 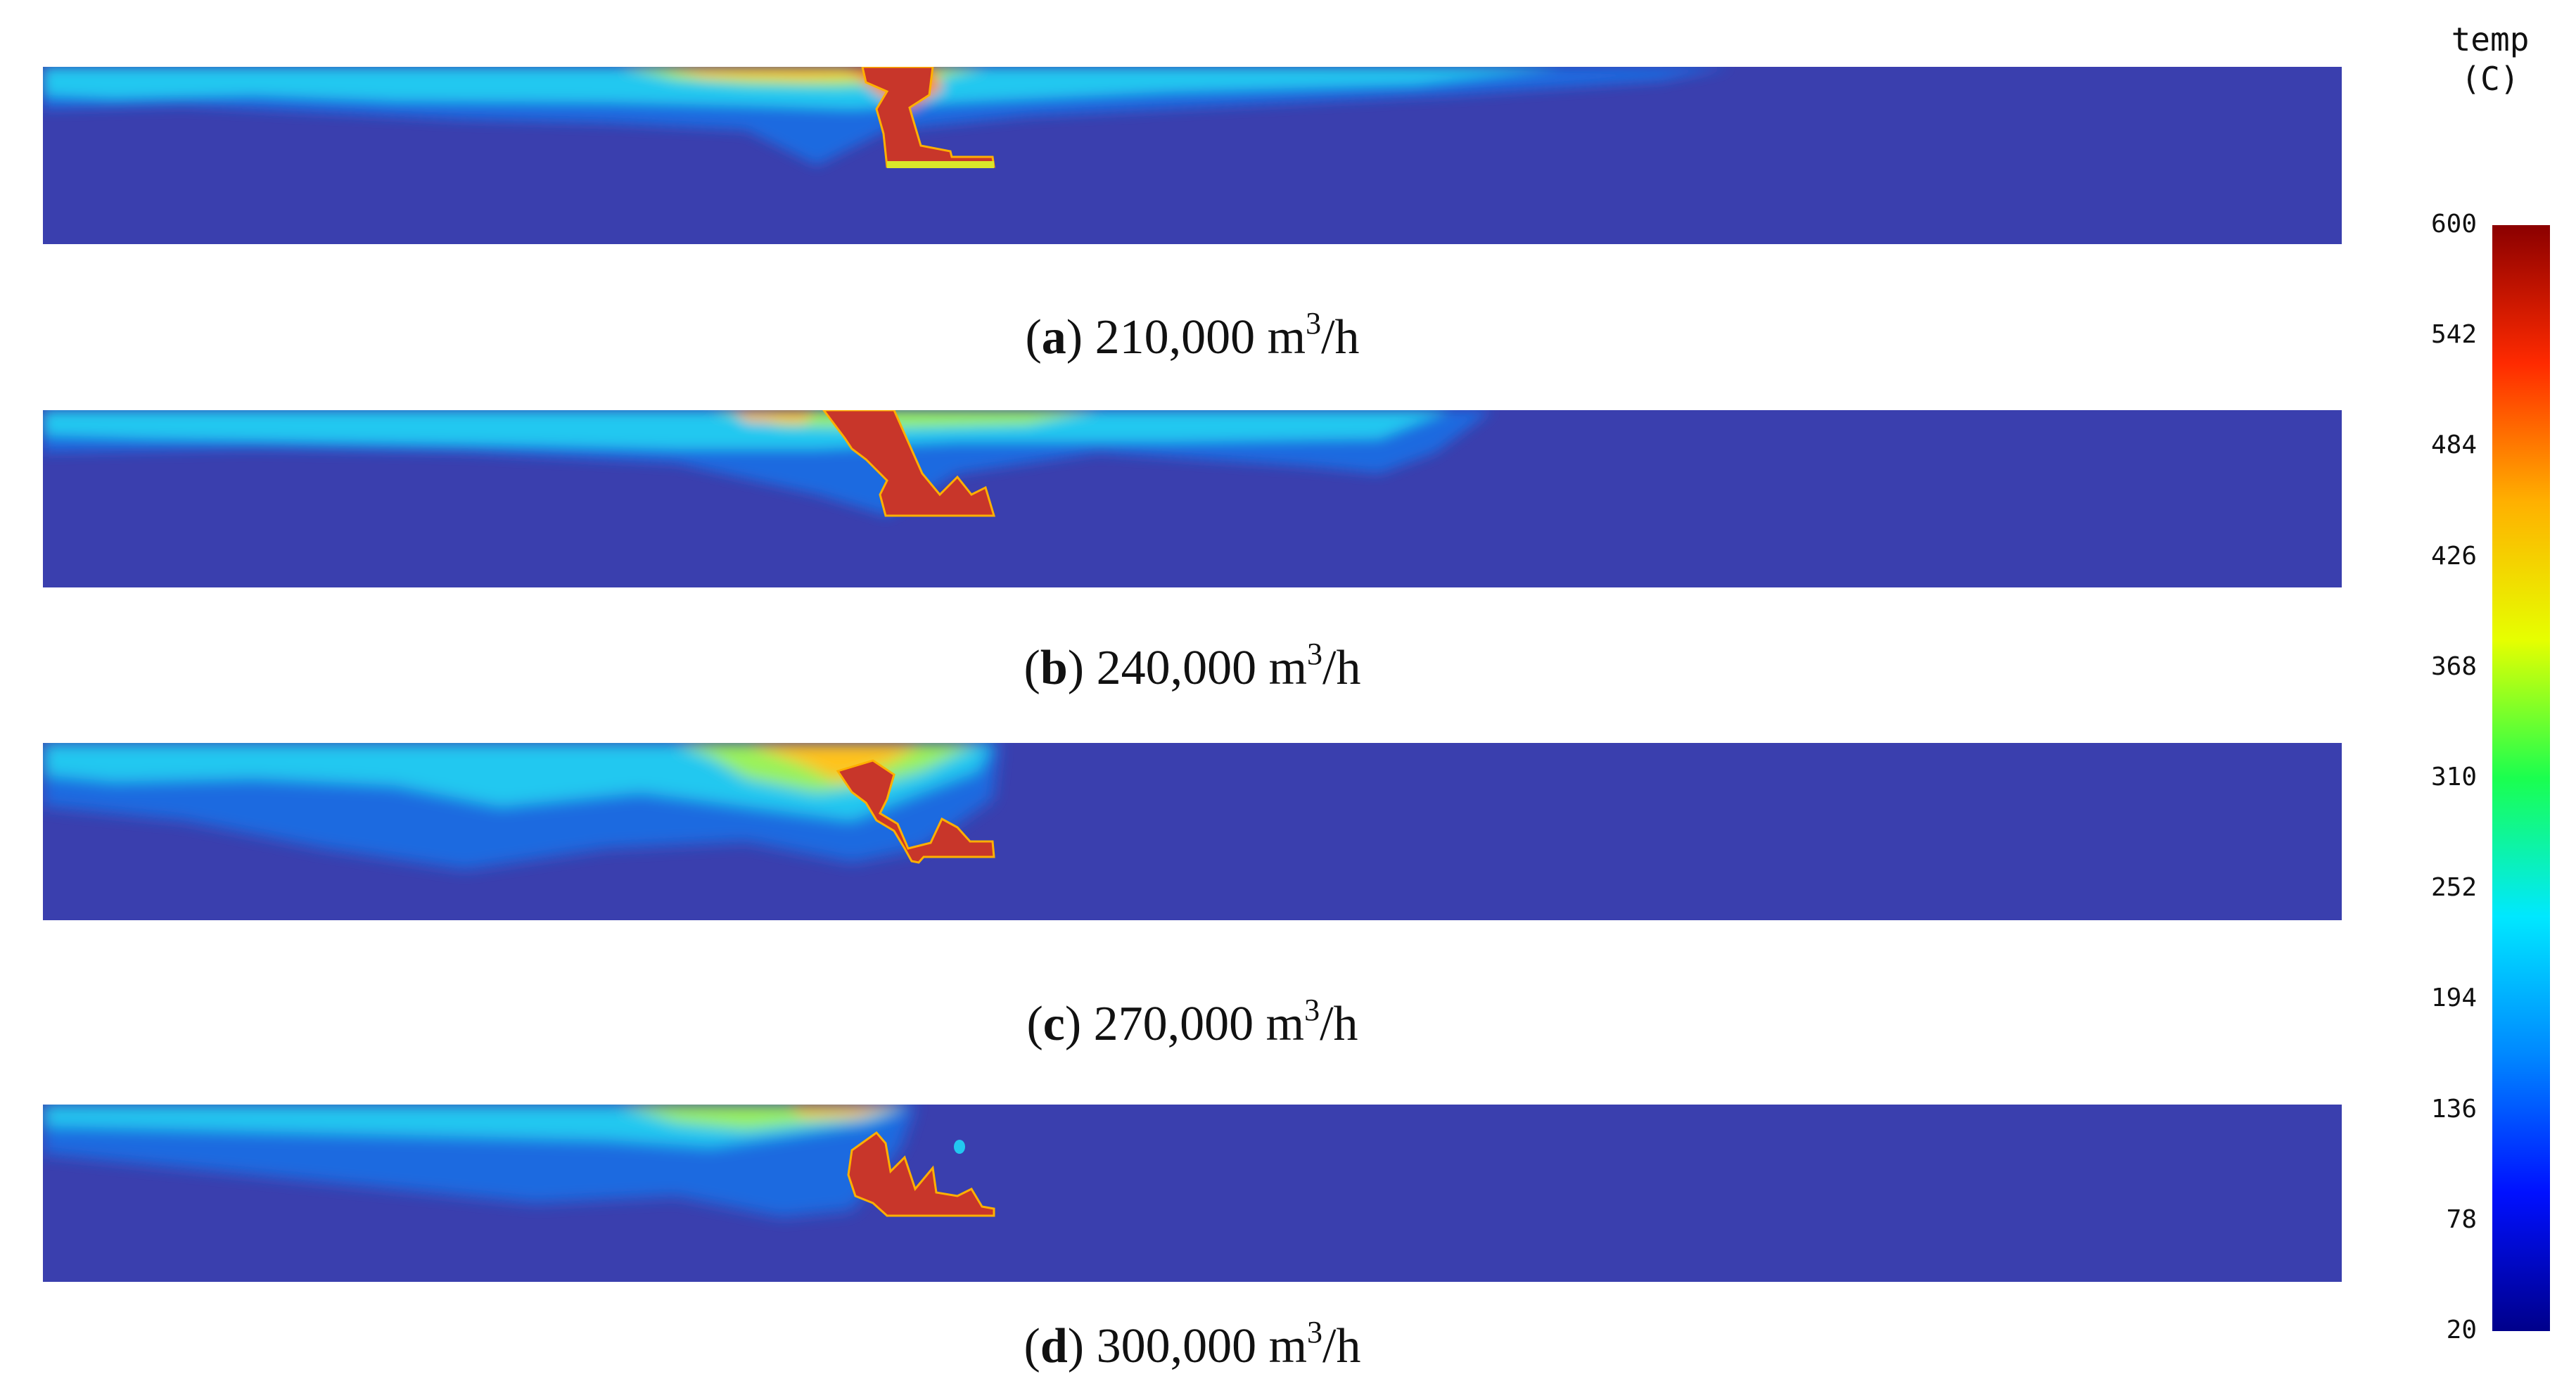 What do you see at coordinates (2461, 1219) in the screenshot?
I see `legend-tick-label: 78` at bounding box center [2461, 1219].